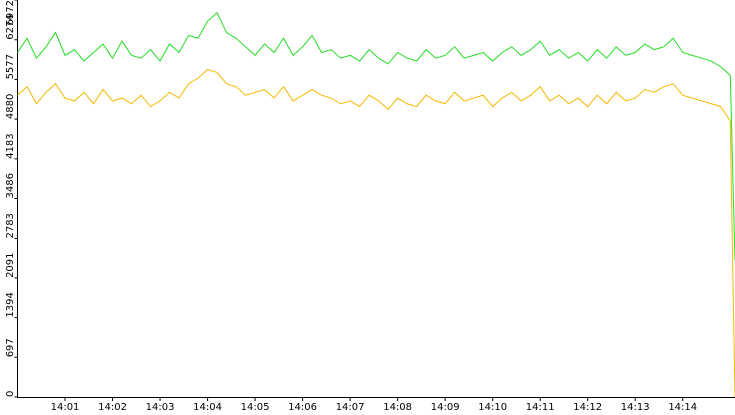  I want to click on y-tick-label: 1394, so click(10, 304).